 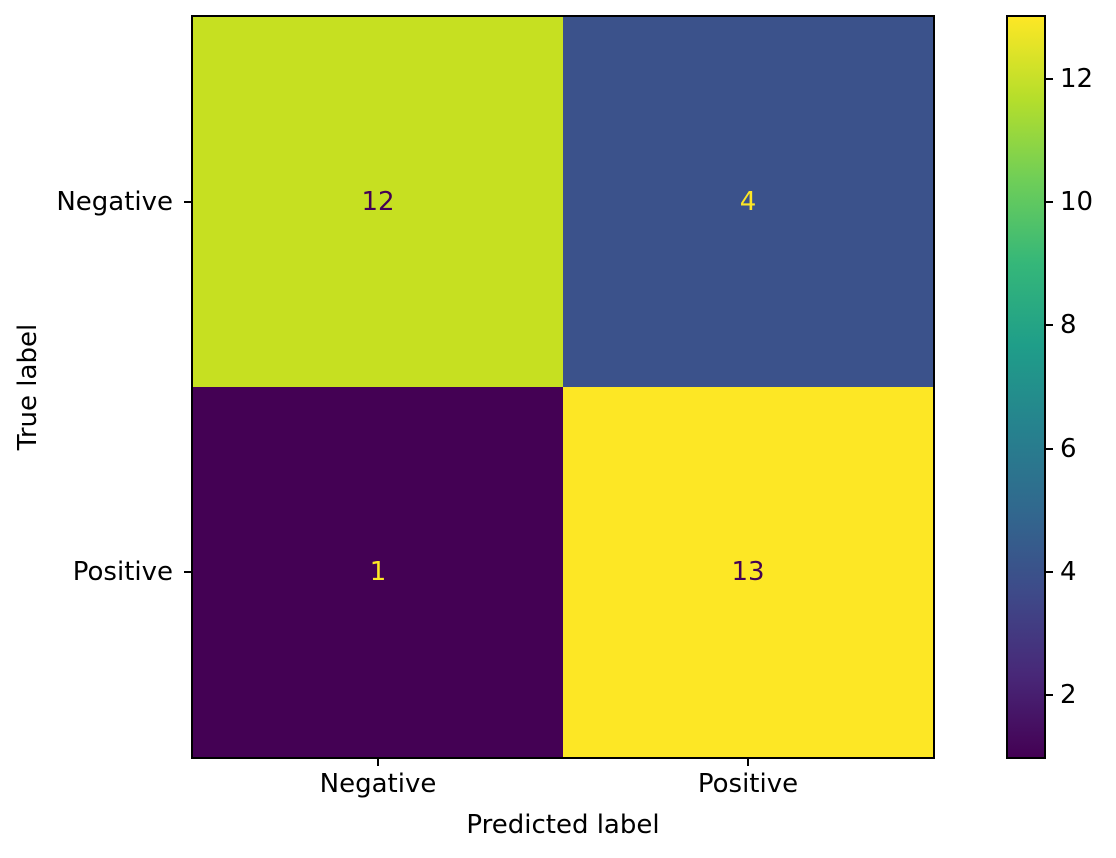 What do you see at coordinates (1068, 325) in the screenshot?
I see `colorbar-tick-label-8: 8` at bounding box center [1068, 325].